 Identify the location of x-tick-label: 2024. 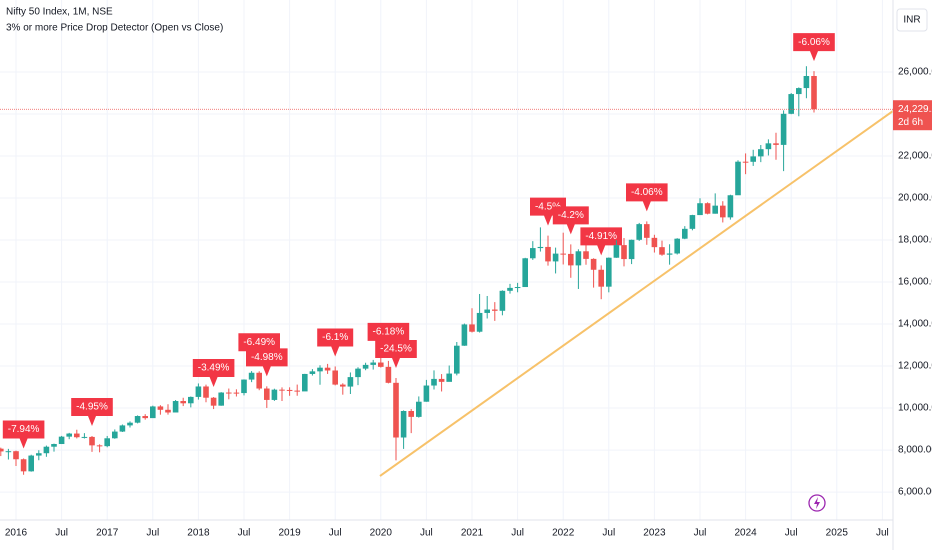
(745, 533).